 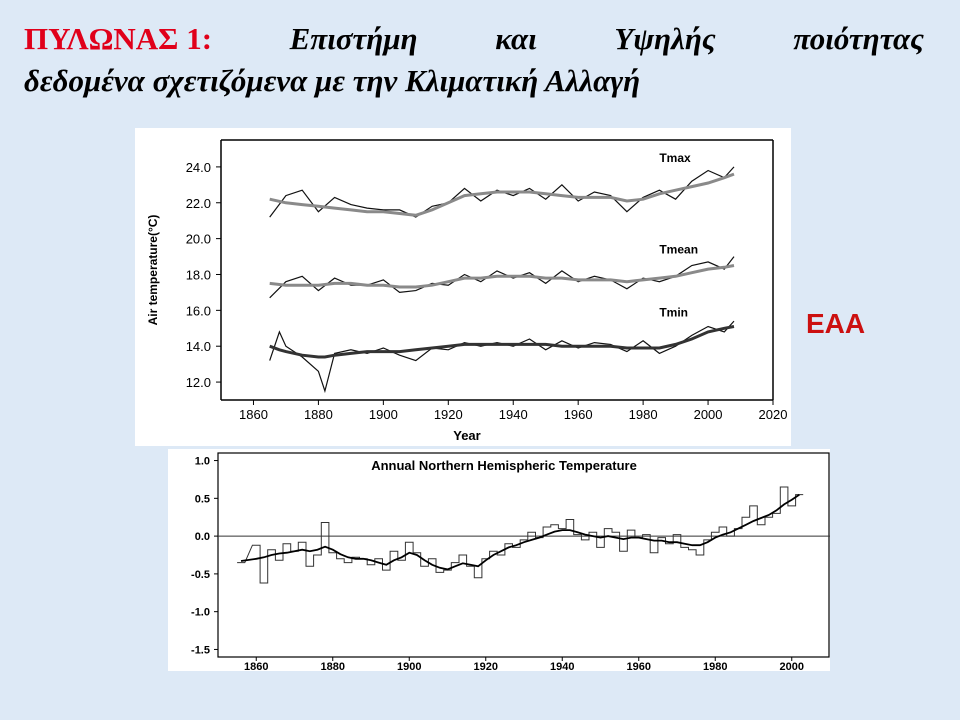 What do you see at coordinates (200, 575) in the screenshot?
I see `y-tick-label: -0.5` at bounding box center [200, 575].